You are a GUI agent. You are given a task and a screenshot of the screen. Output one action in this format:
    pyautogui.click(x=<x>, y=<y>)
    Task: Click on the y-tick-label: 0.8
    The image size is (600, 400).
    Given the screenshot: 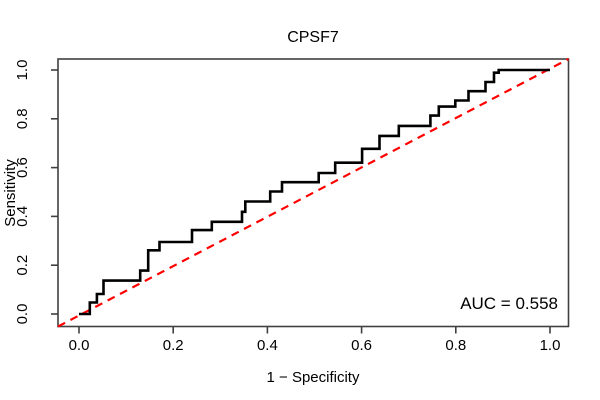 What is the action you would take?
    pyautogui.click(x=22, y=118)
    